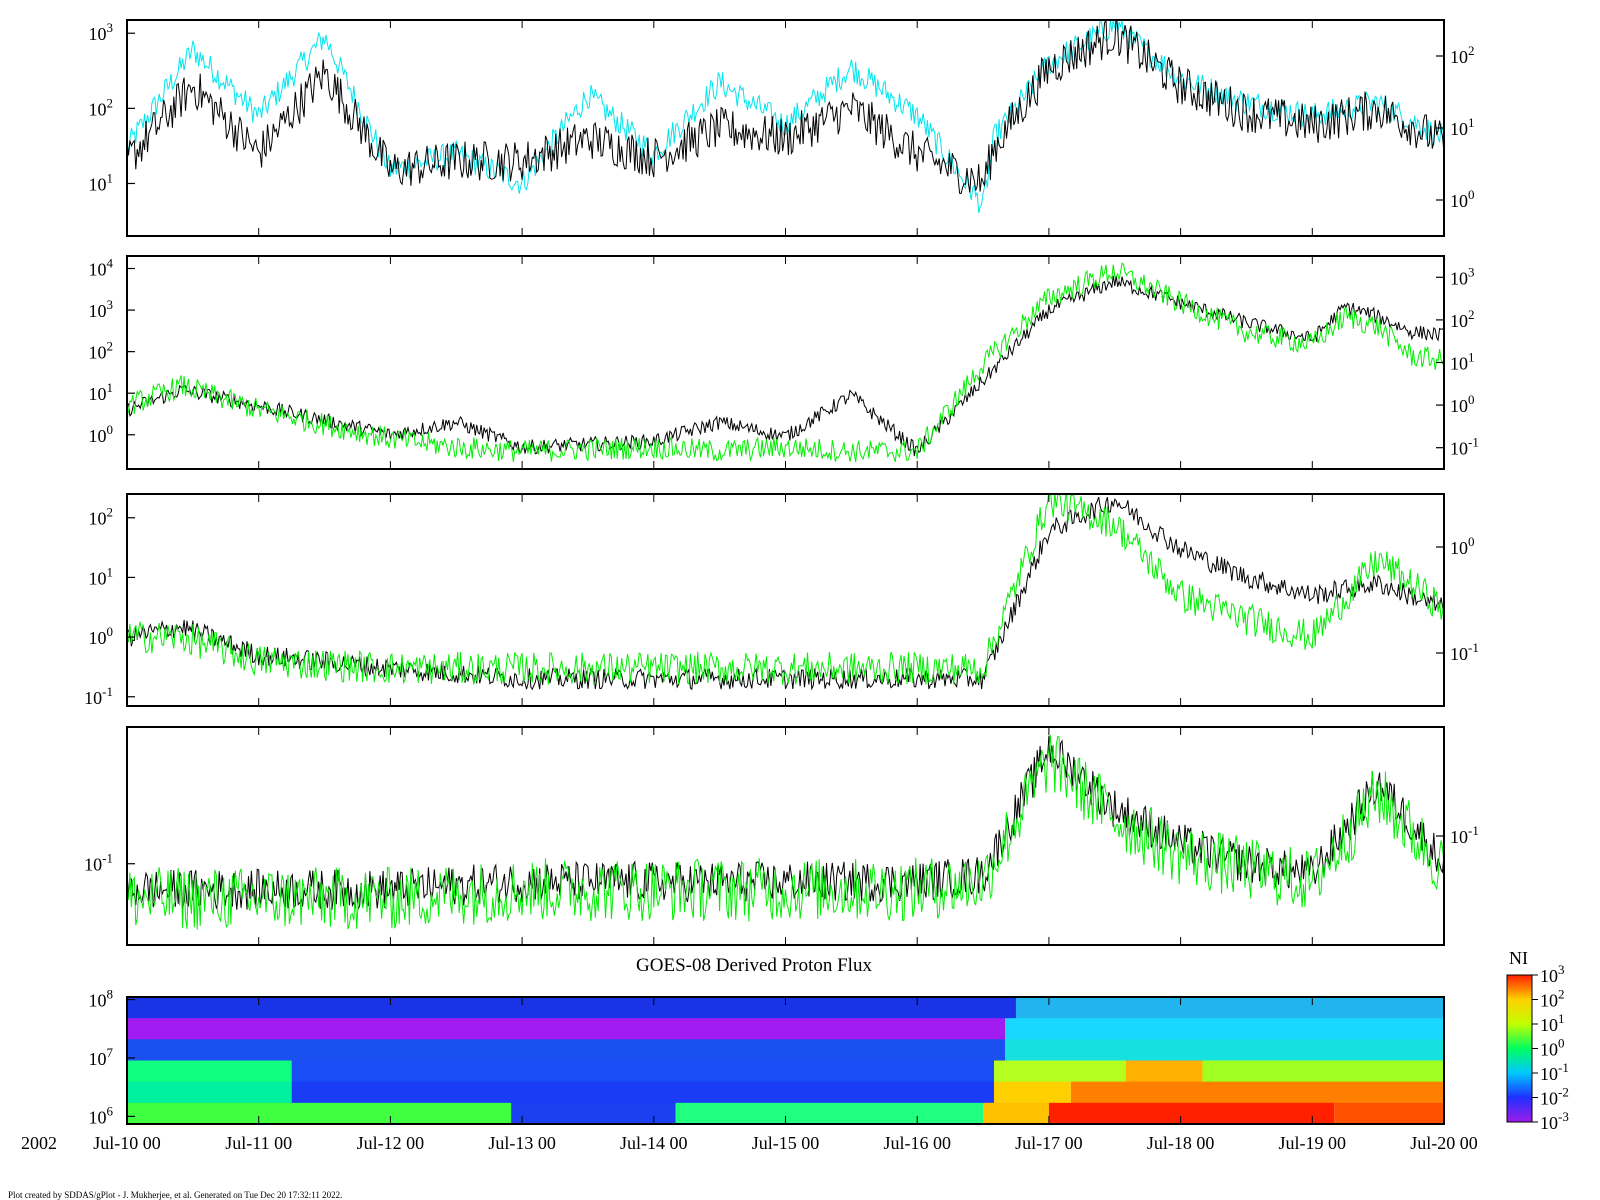  What do you see at coordinates (101, 268) in the screenshot?
I see `y-tick-label: 10⁴` at bounding box center [101, 268].